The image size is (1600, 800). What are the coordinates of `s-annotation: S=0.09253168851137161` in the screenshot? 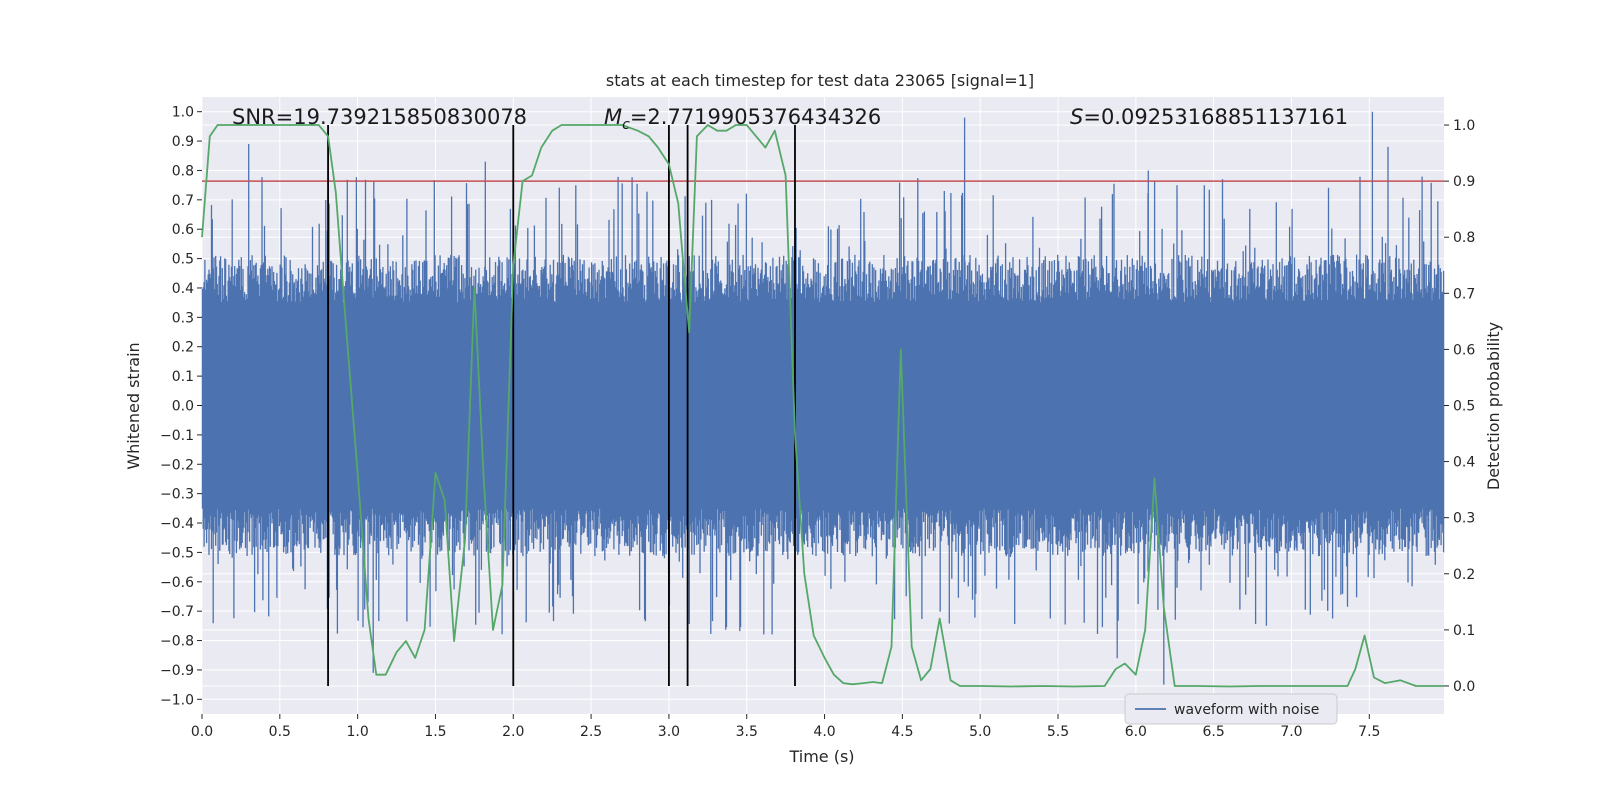 It's located at (1209, 117).